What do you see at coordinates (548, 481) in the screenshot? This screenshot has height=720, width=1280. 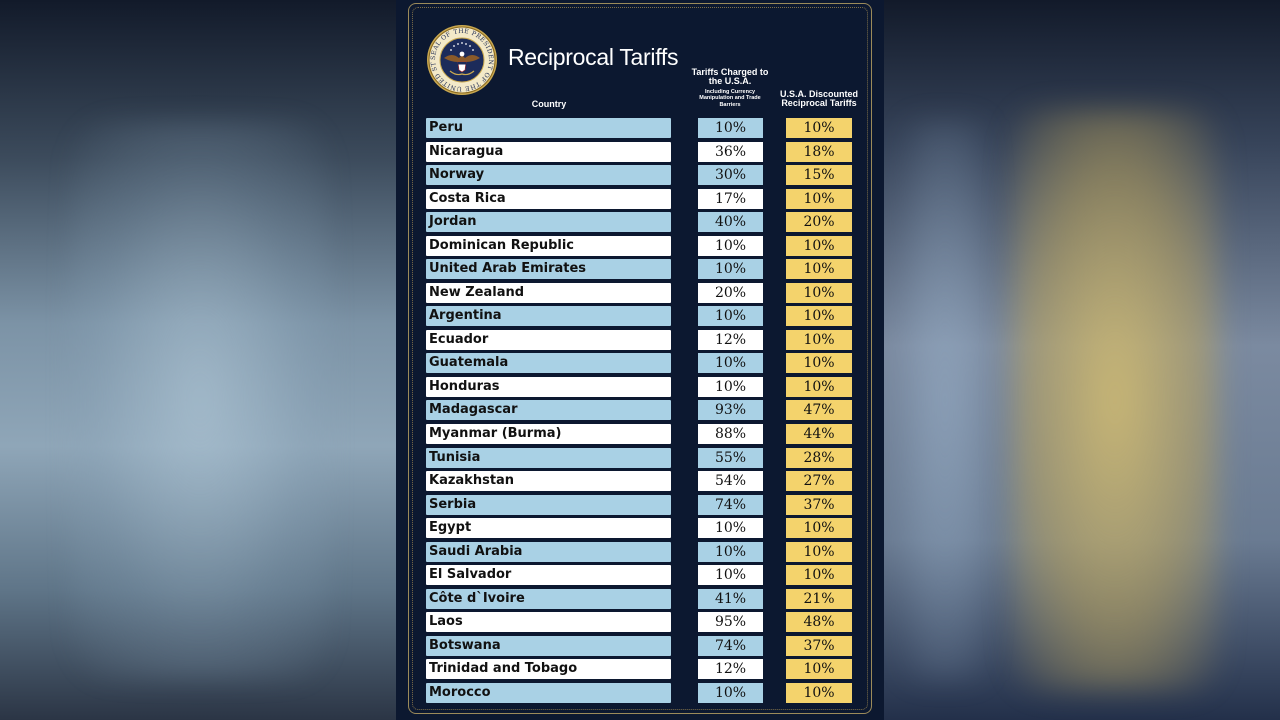 I see `country-cell: Kazakhstan` at bounding box center [548, 481].